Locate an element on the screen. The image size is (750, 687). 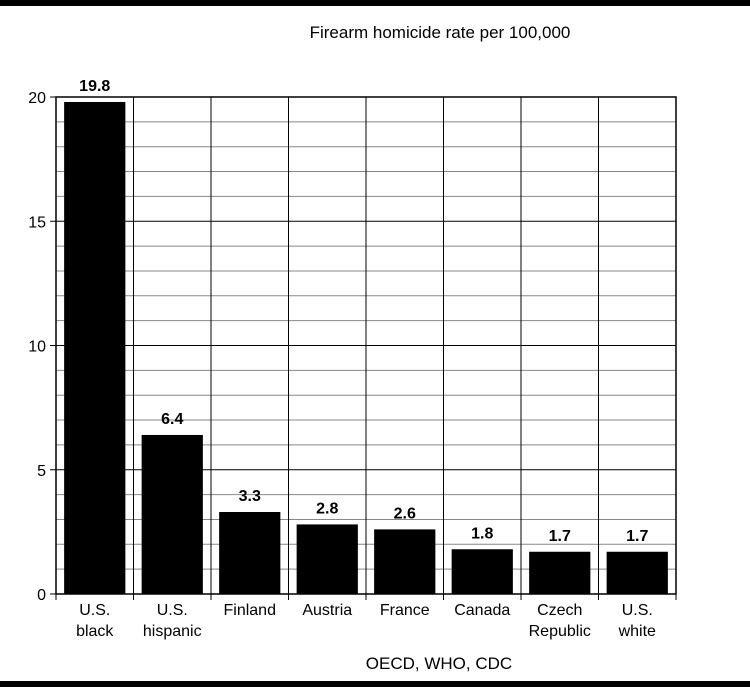
category-label: Austria is located at coordinates (327, 610).